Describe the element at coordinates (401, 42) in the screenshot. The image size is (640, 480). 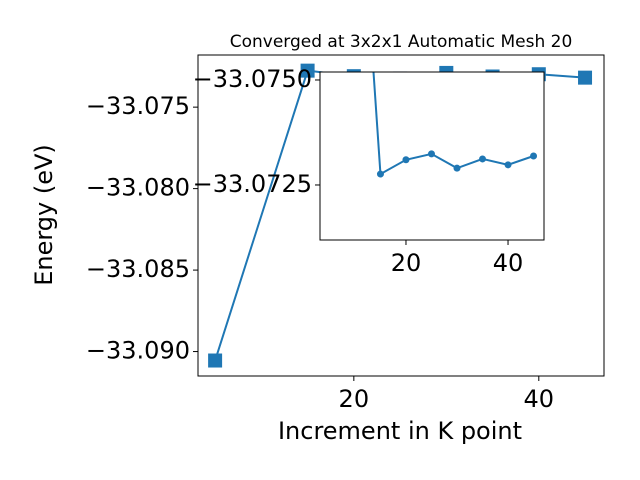
I see `chart-title: Converged at 3x2x1 Automatic Mesh 20` at that location.